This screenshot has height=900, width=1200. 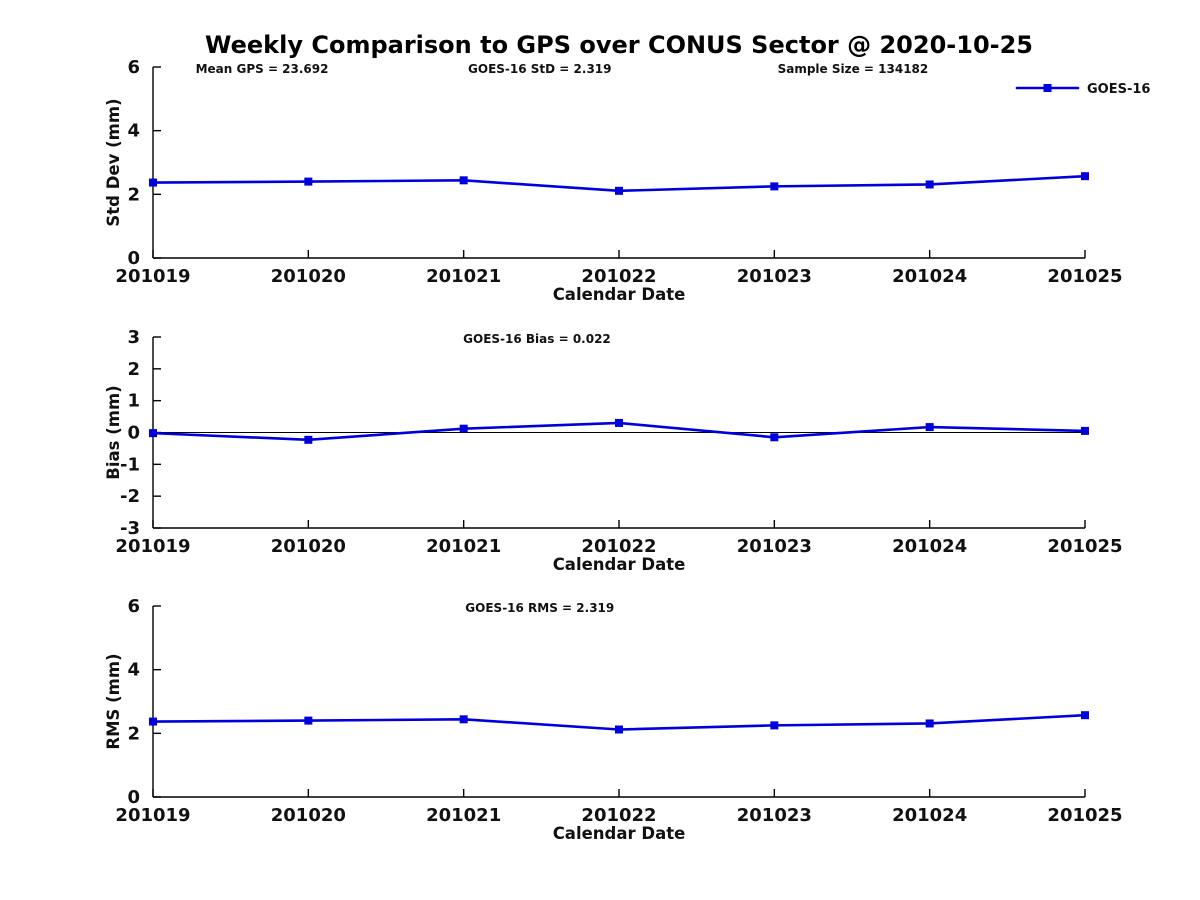 What do you see at coordinates (130, 528) in the screenshot?
I see `y-tick-label: -3` at bounding box center [130, 528].